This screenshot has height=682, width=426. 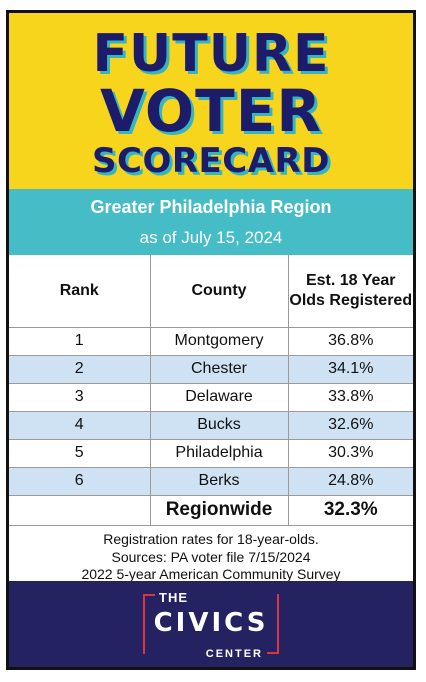 What do you see at coordinates (219, 341) in the screenshot?
I see `county-cell: Montgomery` at bounding box center [219, 341].